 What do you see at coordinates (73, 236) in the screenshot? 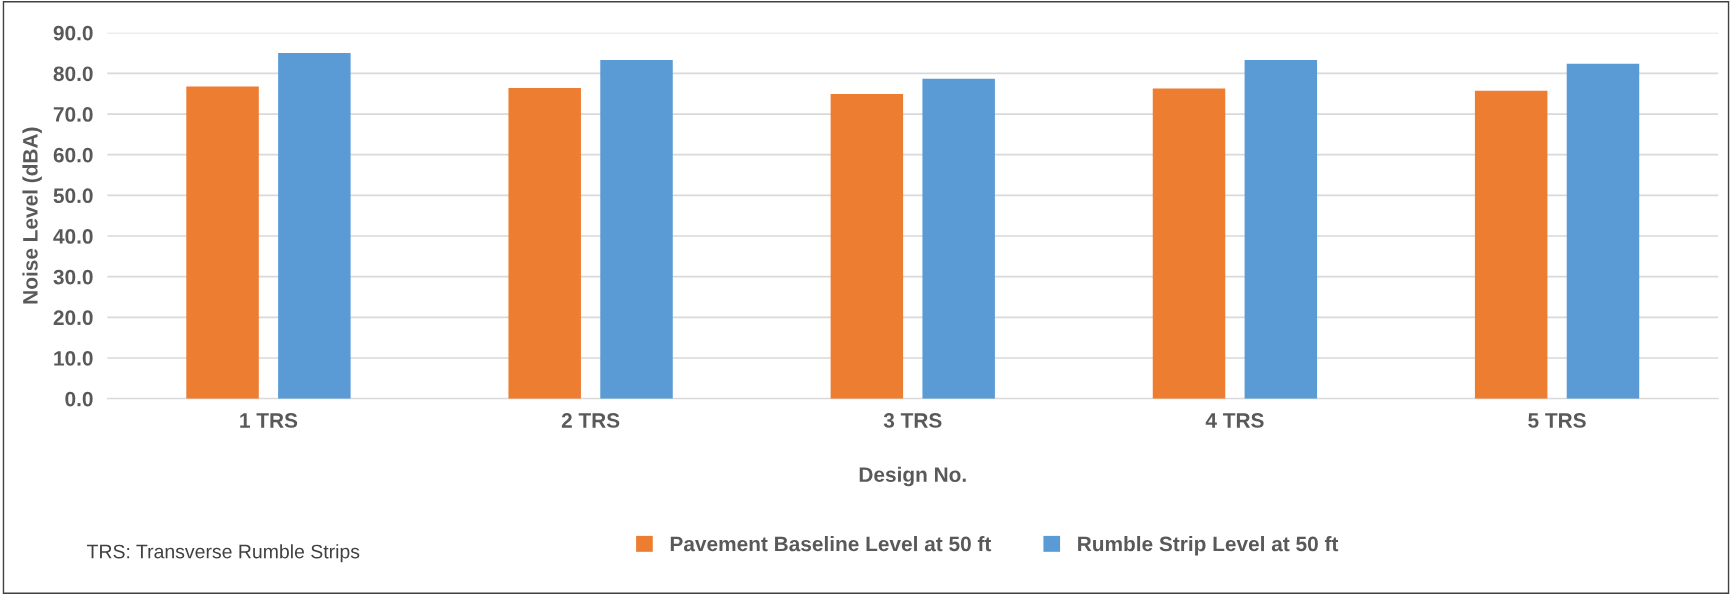
I see `y-tick-label: 40.0` at bounding box center [73, 236].